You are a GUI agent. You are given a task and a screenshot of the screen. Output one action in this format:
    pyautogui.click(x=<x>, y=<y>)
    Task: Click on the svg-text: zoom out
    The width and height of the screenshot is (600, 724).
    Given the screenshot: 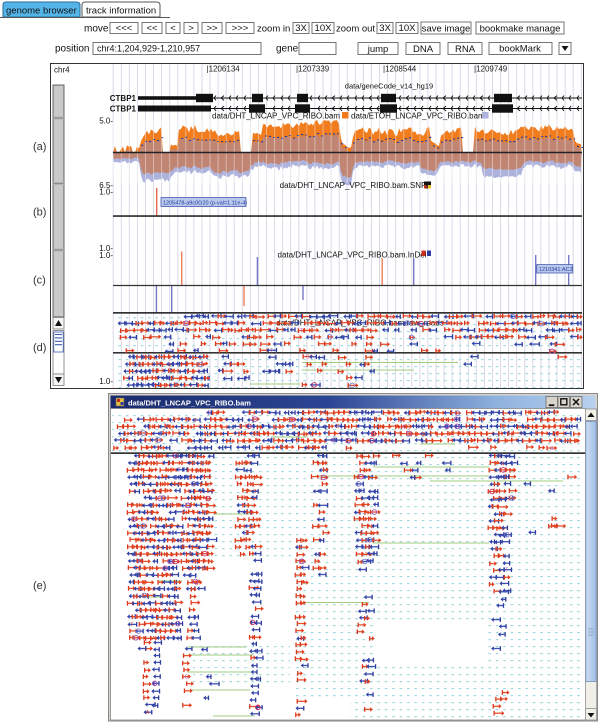 What is the action you would take?
    pyautogui.click(x=355, y=29)
    